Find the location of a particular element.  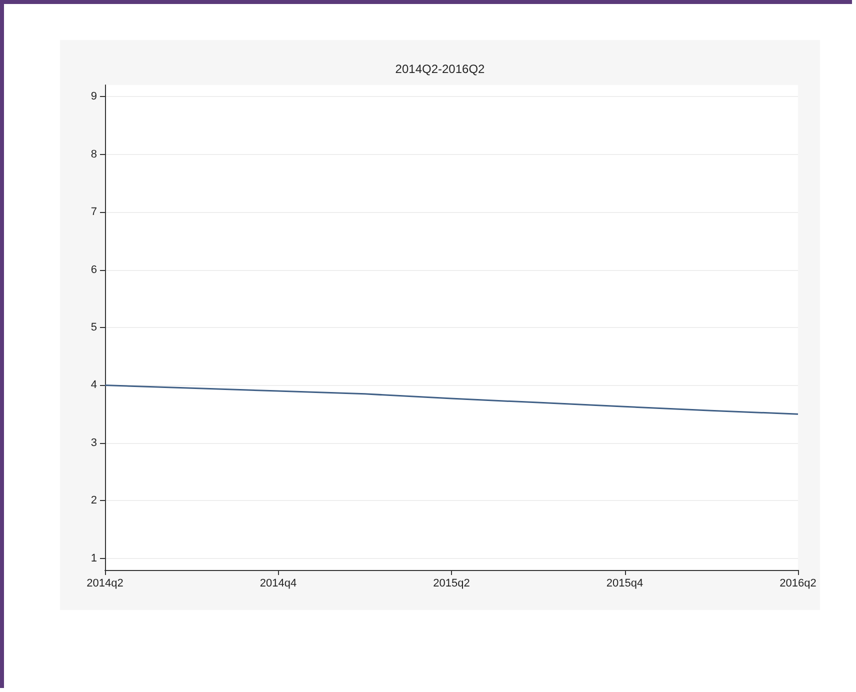

y-tick-label: 1 is located at coordinates (93, 558).